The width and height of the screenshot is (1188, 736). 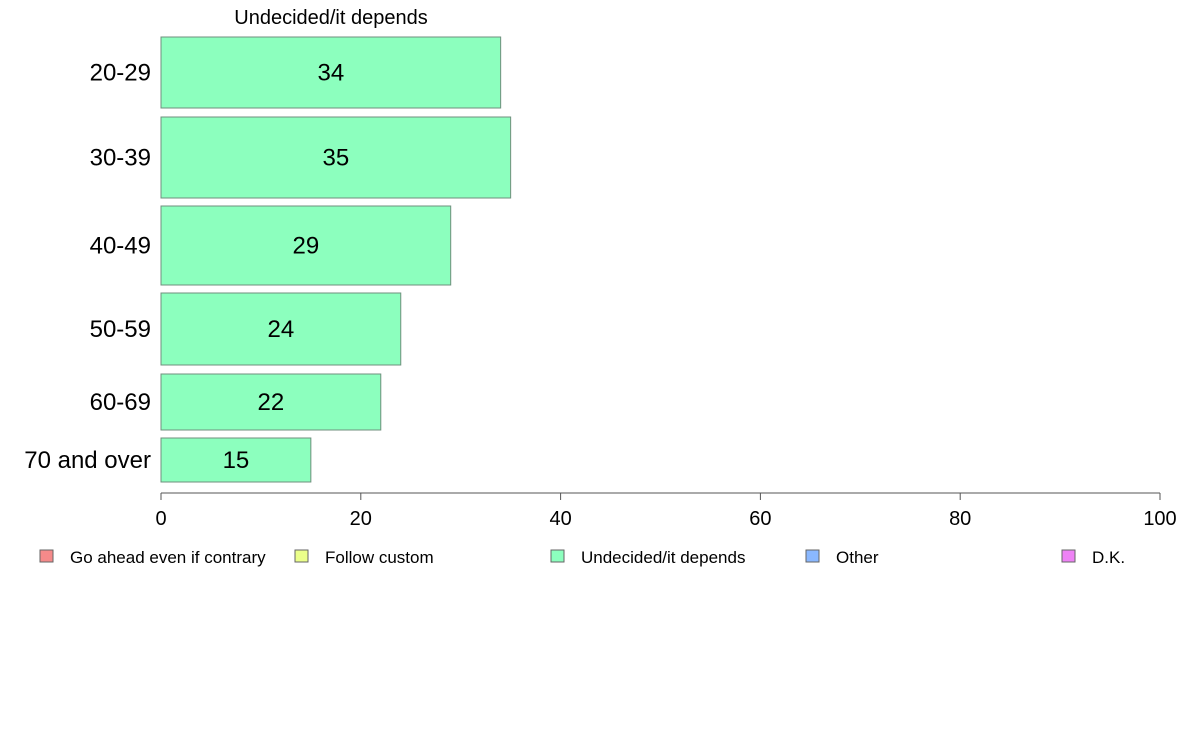 I want to click on data-label: 29, so click(x=306, y=246).